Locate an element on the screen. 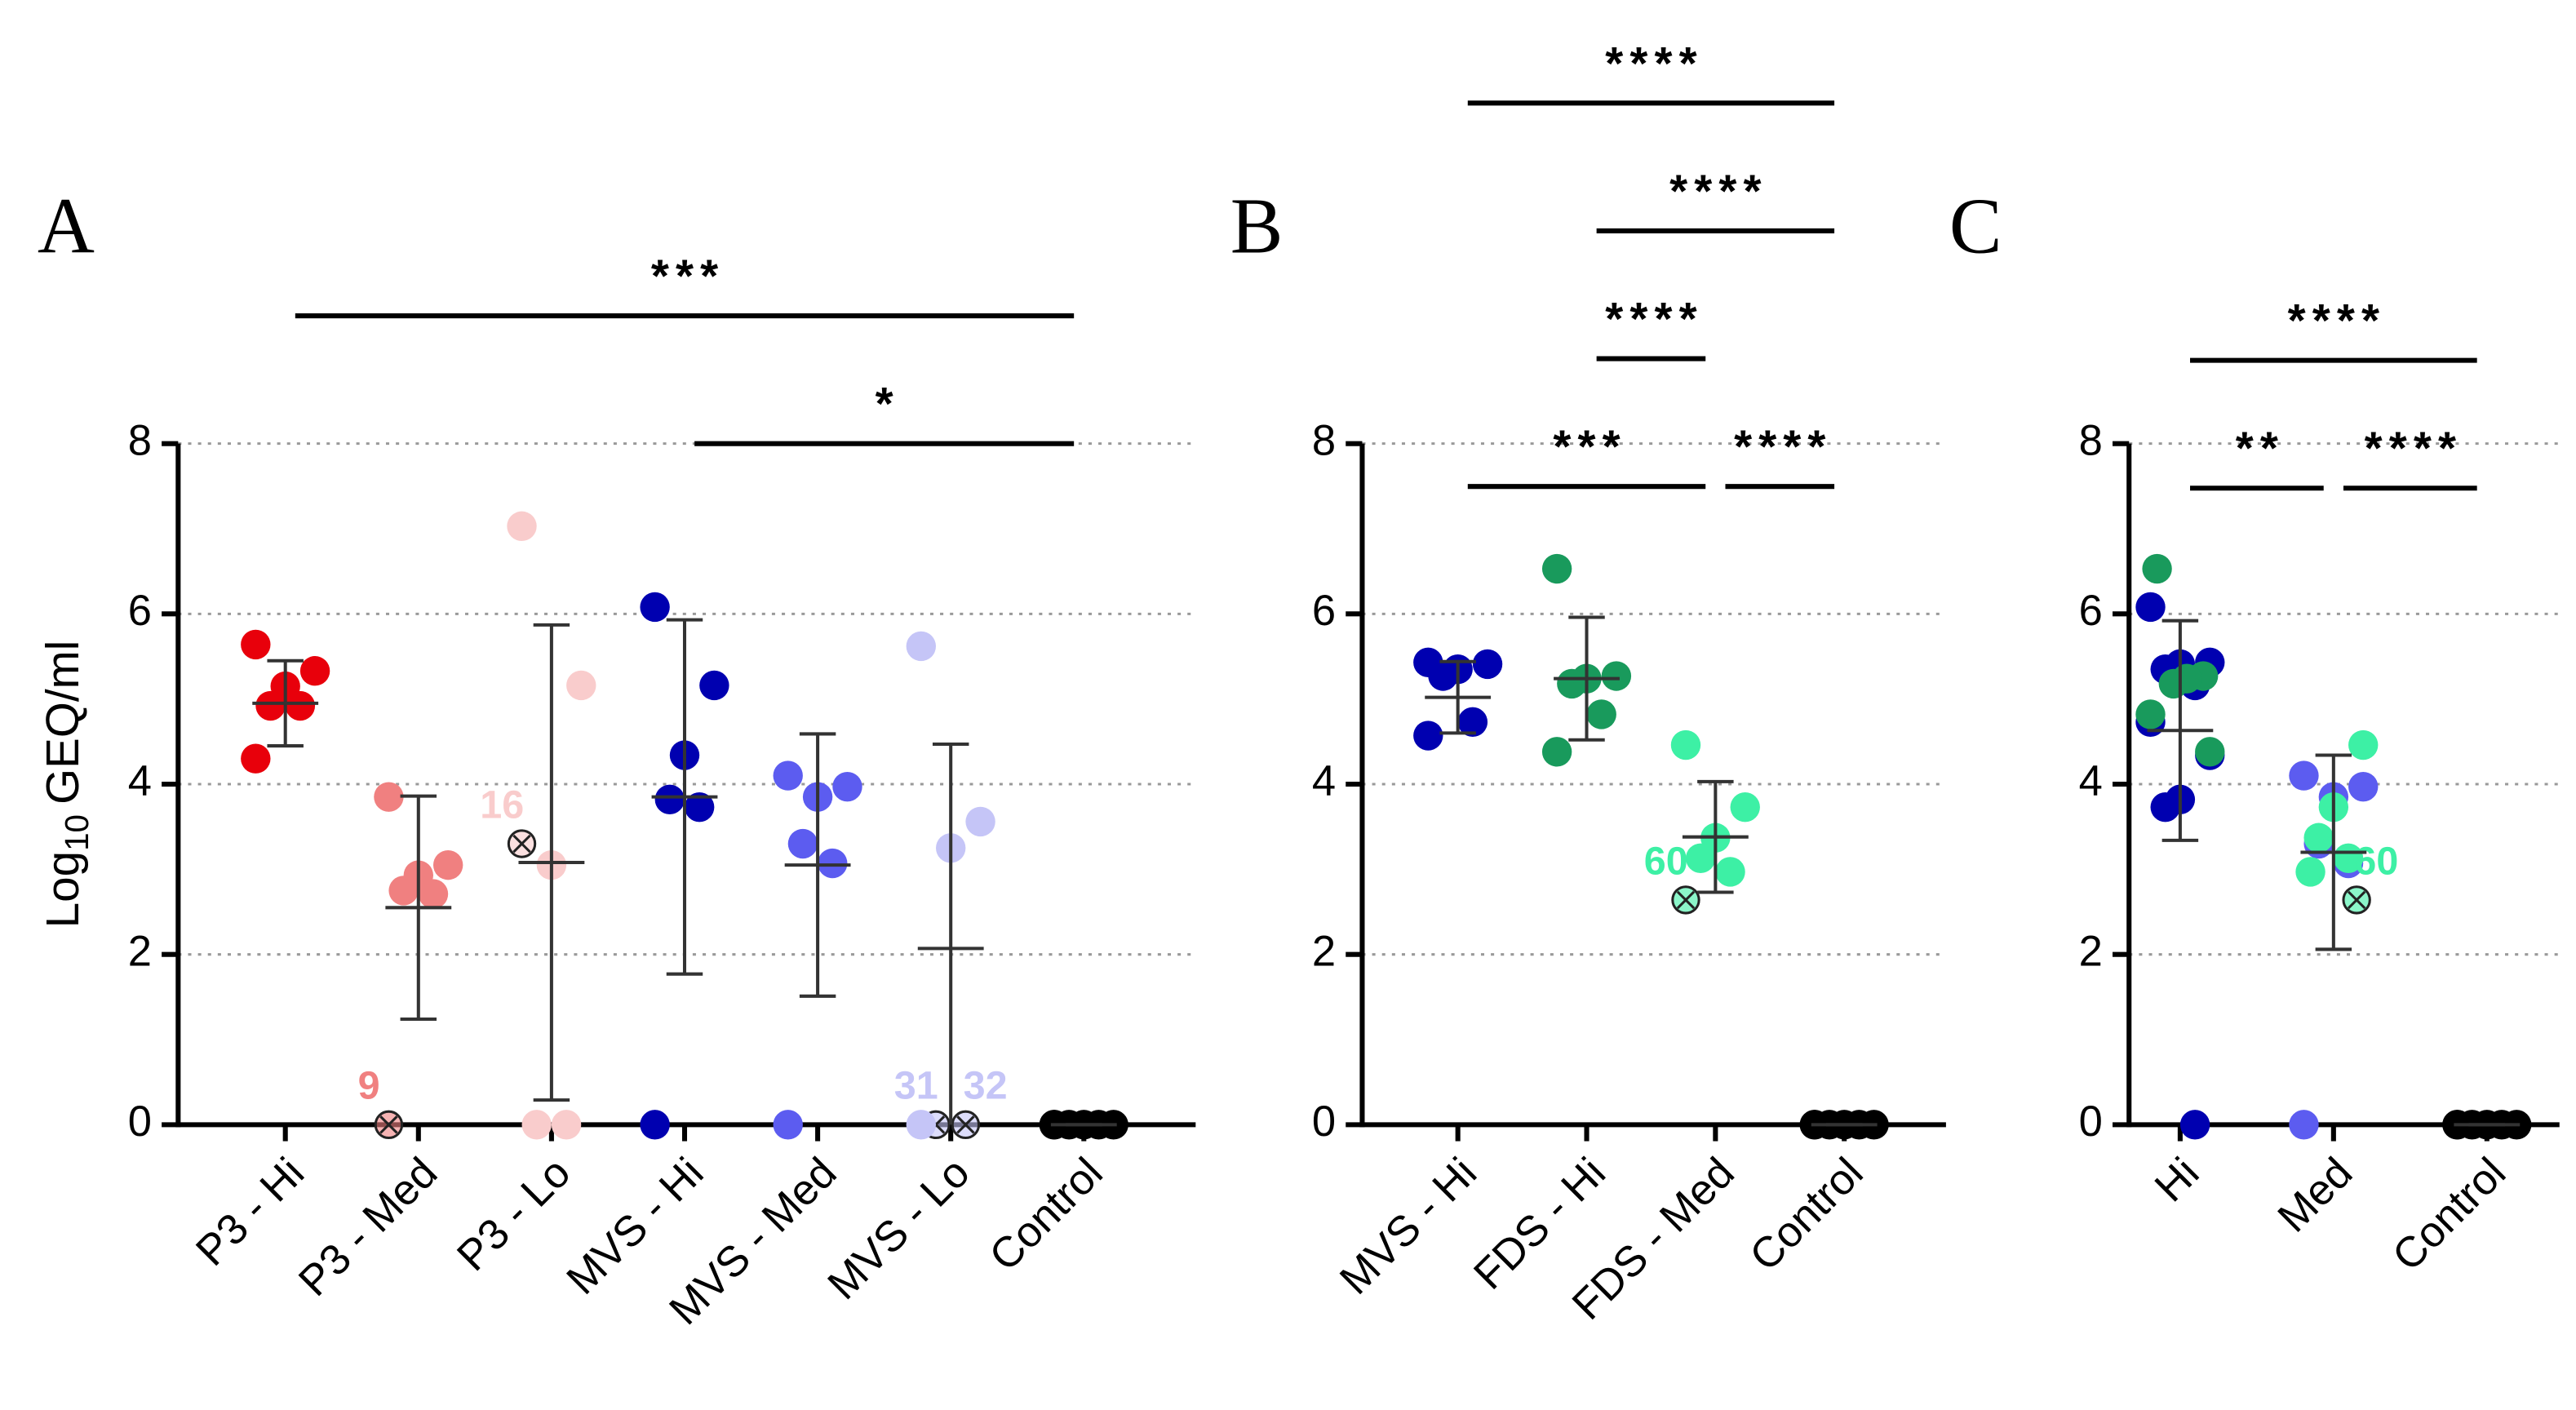  x-tick-label: P3 - Hi is located at coordinates (250, 1211).